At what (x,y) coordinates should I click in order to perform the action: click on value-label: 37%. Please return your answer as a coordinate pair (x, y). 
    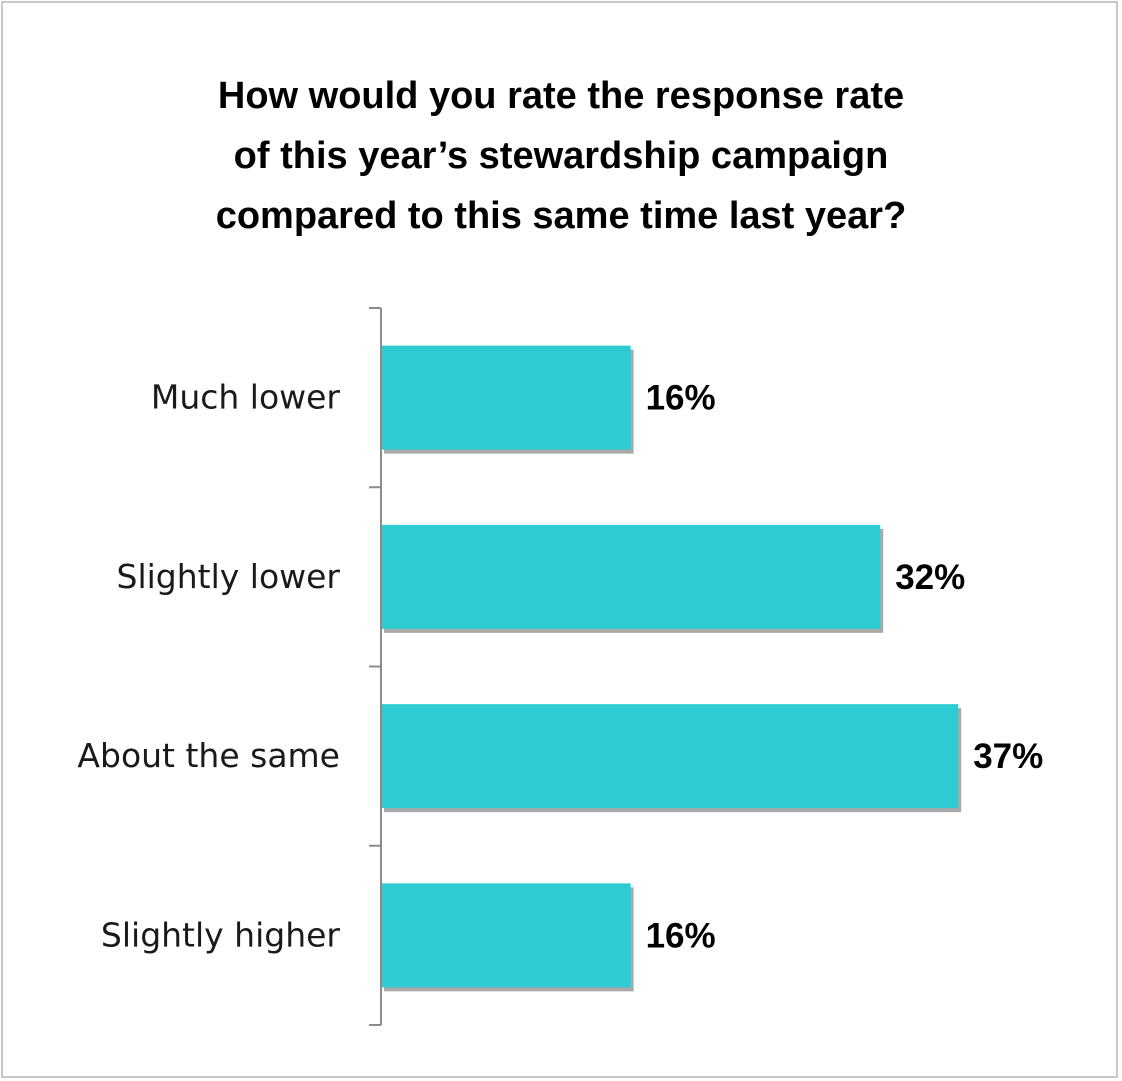
    Looking at the image, I should click on (1008, 756).